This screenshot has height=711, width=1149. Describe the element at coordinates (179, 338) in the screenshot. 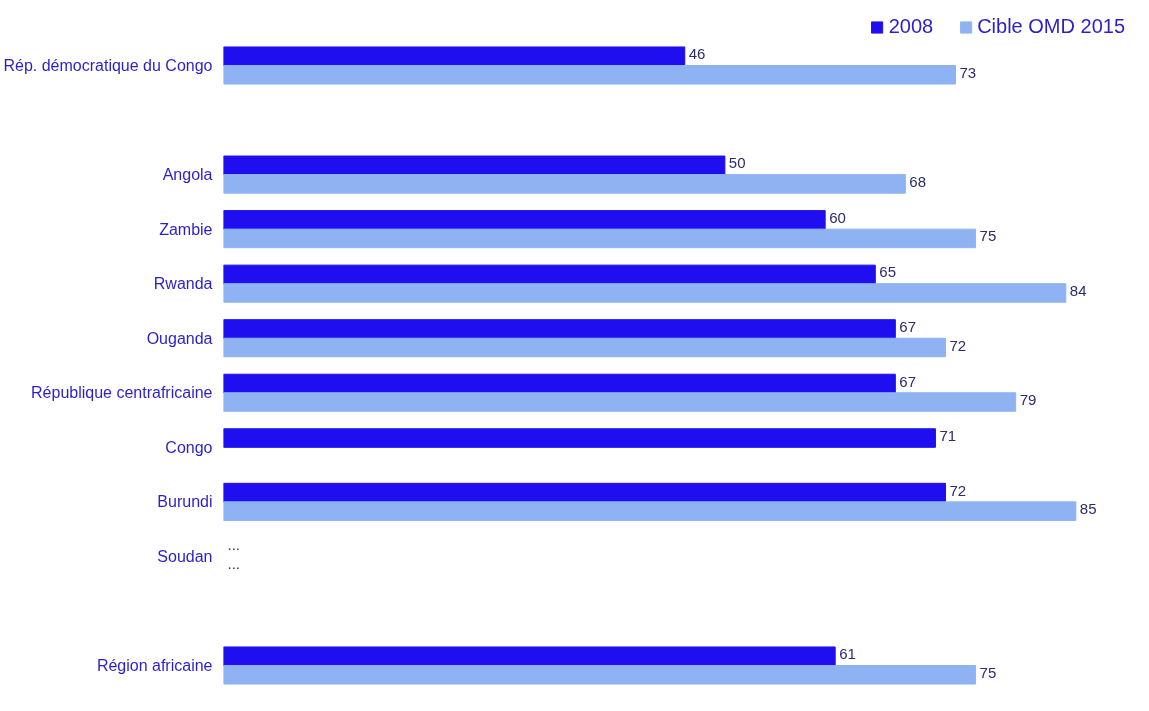

I see `y-tick-label: Ouganda` at that location.